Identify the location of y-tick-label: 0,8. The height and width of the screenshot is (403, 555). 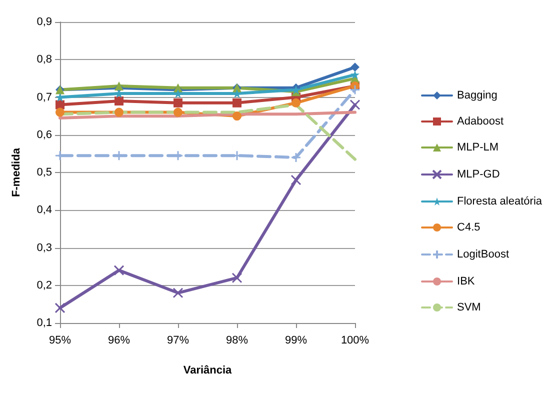
(44, 60).